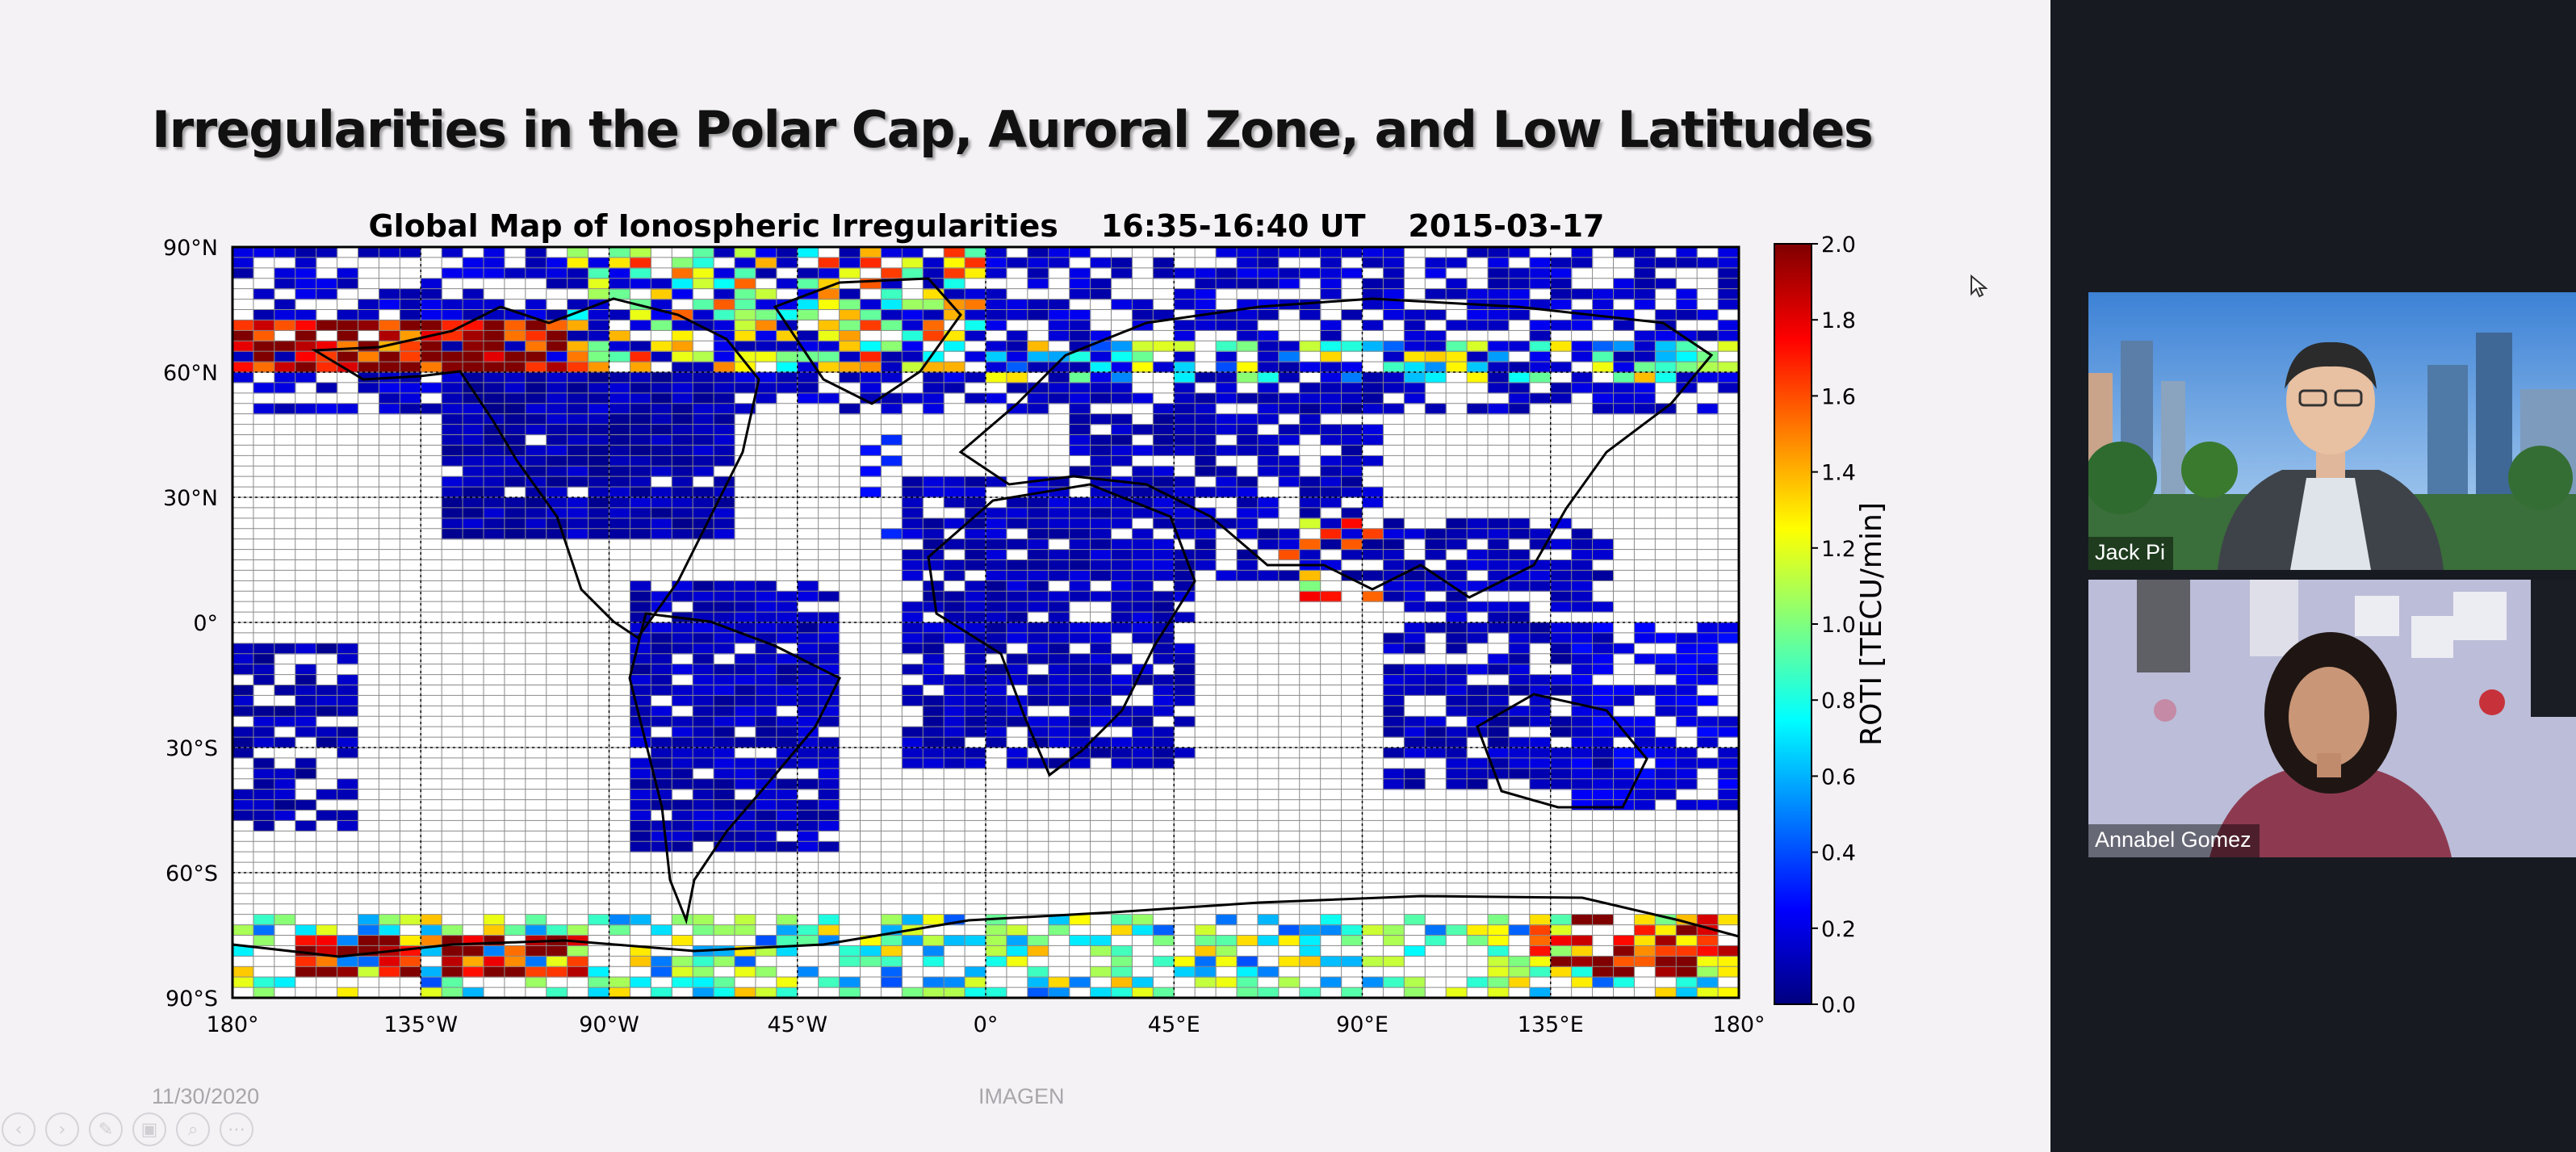 This screenshot has width=2576, height=1152. Describe the element at coordinates (106, 1129) in the screenshot. I see `pen-tool-button: ✎` at that location.